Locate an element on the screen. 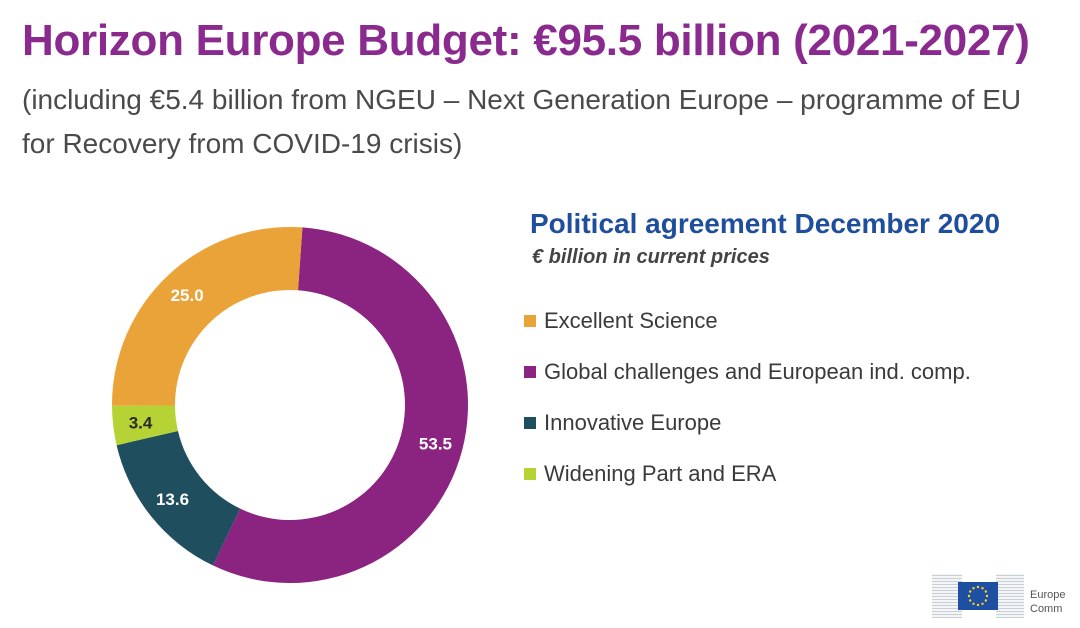  legend-item-innovative-europe: Innovative Europe is located at coordinates (747, 423).